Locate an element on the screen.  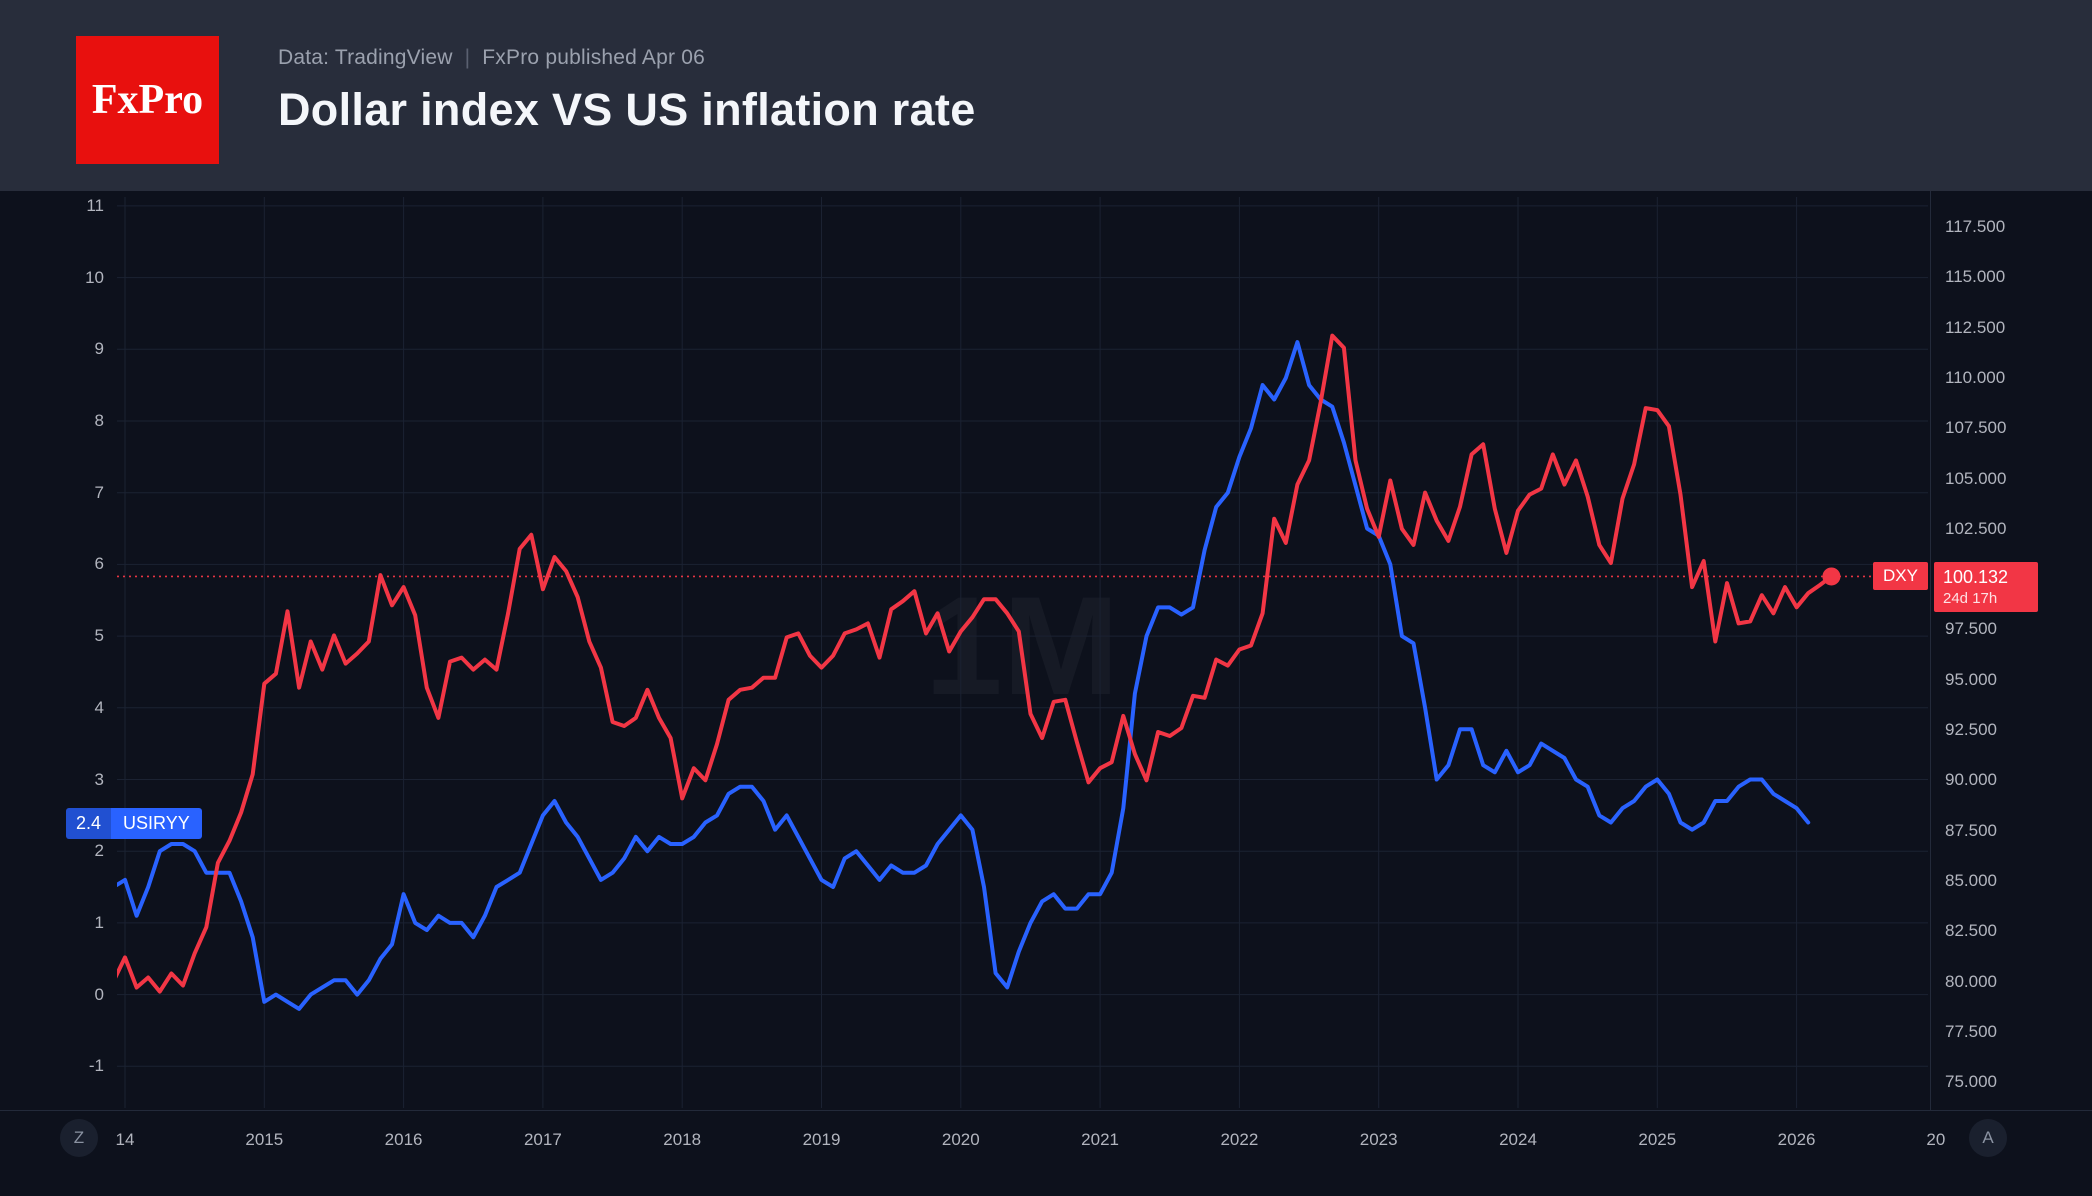
fxpro-logo: FxPro is located at coordinates (147, 100).